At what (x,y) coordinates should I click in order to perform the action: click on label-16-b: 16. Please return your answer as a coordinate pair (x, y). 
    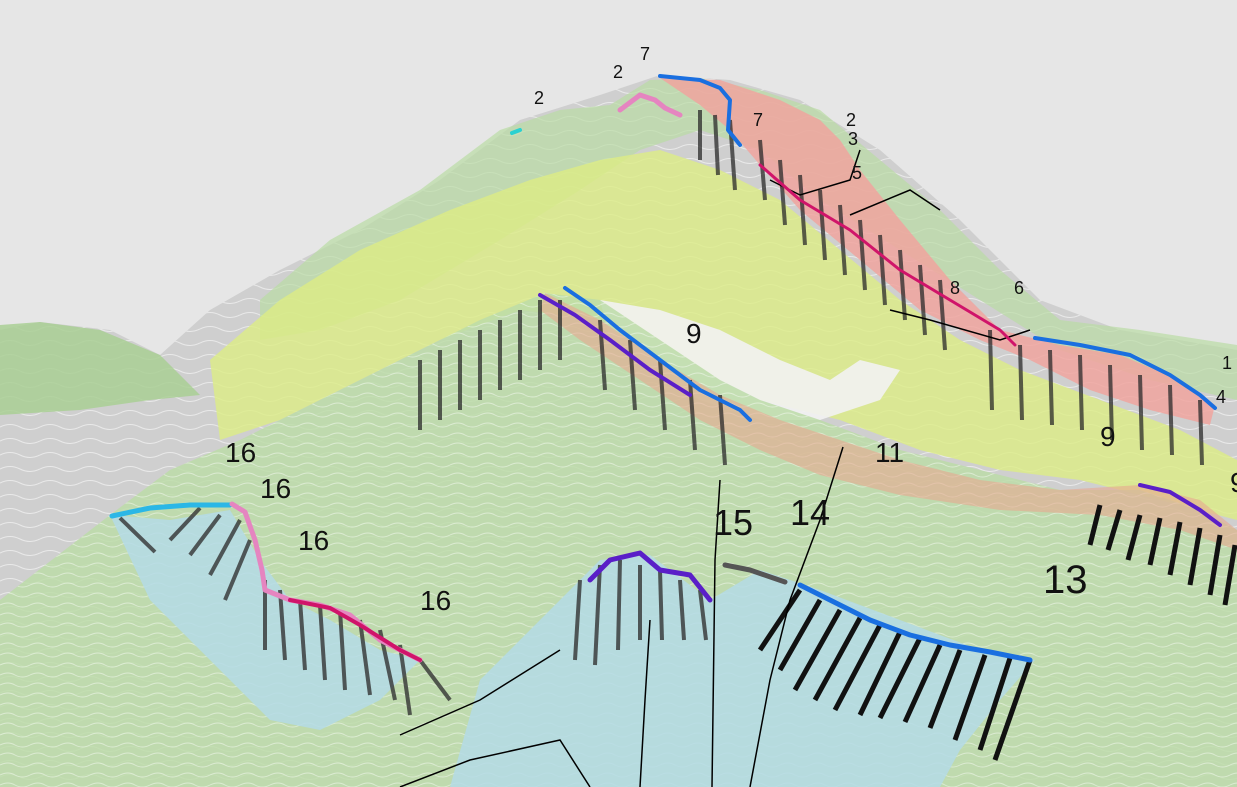
    Looking at the image, I should click on (275, 488).